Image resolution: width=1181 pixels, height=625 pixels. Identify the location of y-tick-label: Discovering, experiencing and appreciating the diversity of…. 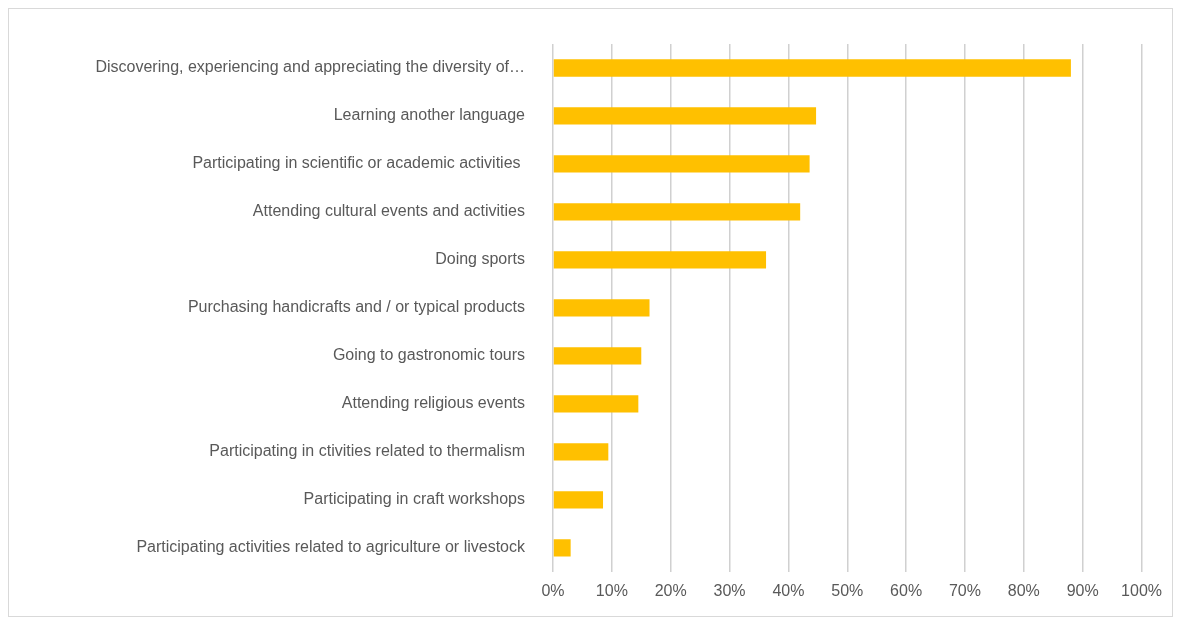
(310, 67).